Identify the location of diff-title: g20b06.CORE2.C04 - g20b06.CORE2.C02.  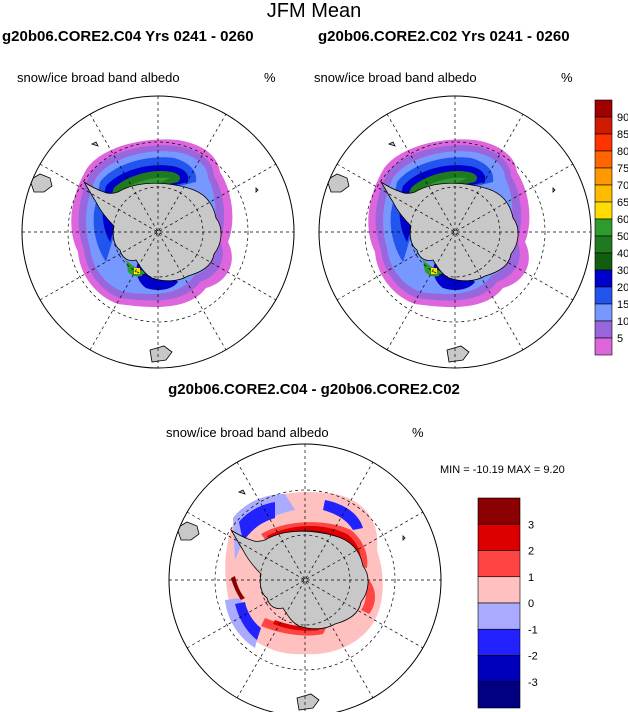
(314, 389).